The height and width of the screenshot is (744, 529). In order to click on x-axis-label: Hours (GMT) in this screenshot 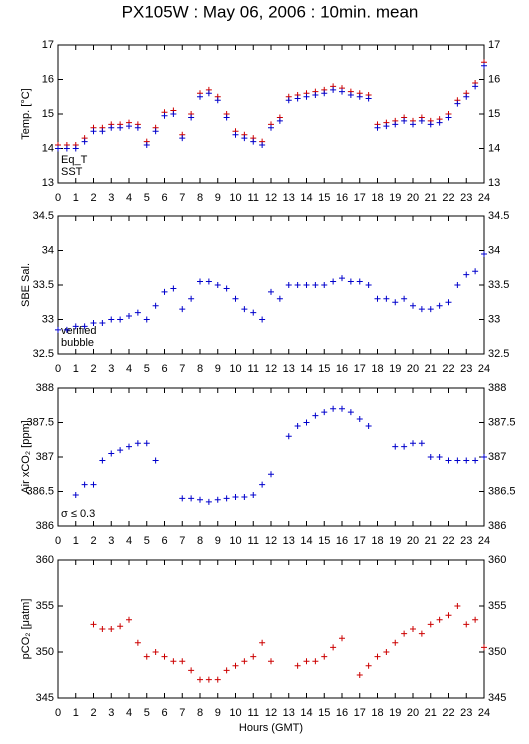, I will do `click(271, 728)`.